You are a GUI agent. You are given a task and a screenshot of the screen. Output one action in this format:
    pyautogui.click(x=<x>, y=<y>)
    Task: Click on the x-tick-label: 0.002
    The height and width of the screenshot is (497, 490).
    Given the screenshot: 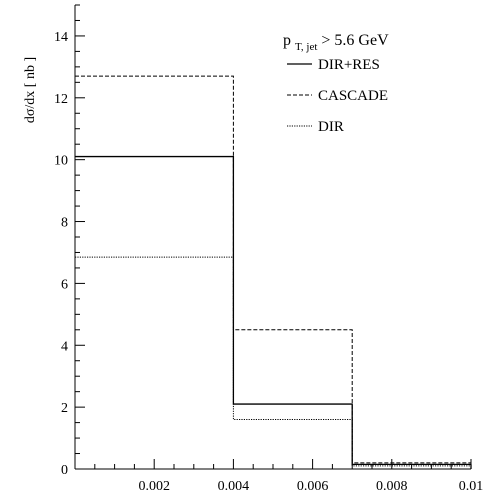 What is the action you would take?
    pyautogui.click(x=154, y=486)
    